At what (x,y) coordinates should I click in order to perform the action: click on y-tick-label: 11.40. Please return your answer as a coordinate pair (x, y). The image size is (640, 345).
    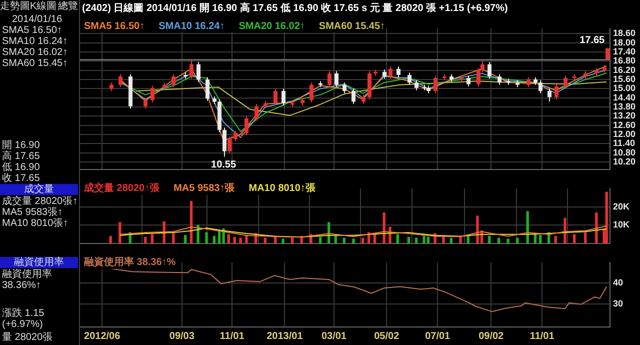
    Looking at the image, I should click on (624, 143).